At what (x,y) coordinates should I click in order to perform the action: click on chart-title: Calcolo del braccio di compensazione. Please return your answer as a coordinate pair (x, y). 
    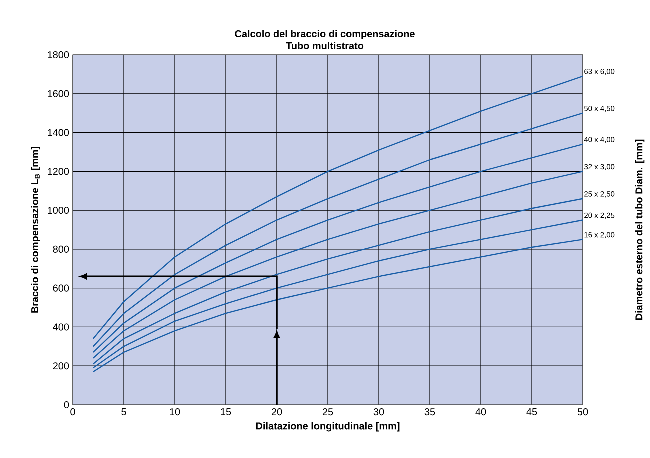
    Looking at the image, I should click on (325, 35).